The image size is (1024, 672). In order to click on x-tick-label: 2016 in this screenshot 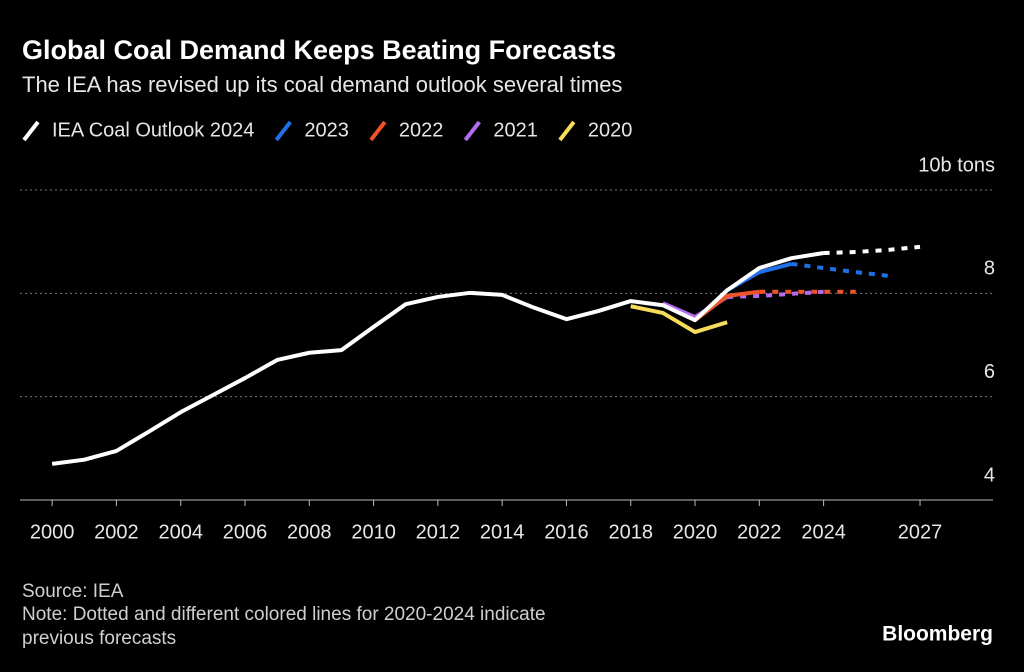, I will do `click(566, 532)`.